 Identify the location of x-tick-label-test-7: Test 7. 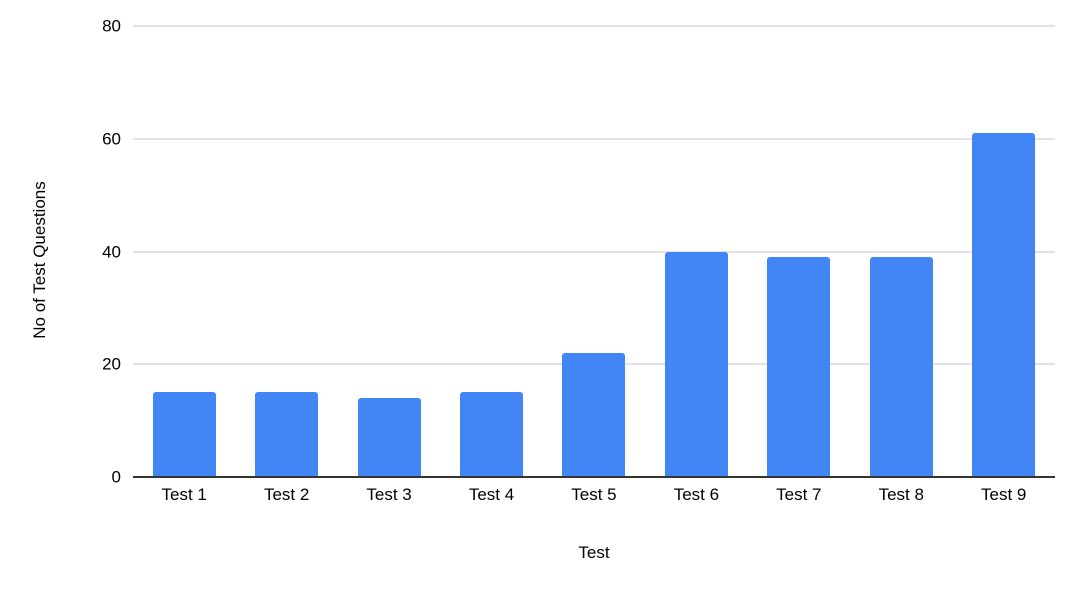
(799, 494).